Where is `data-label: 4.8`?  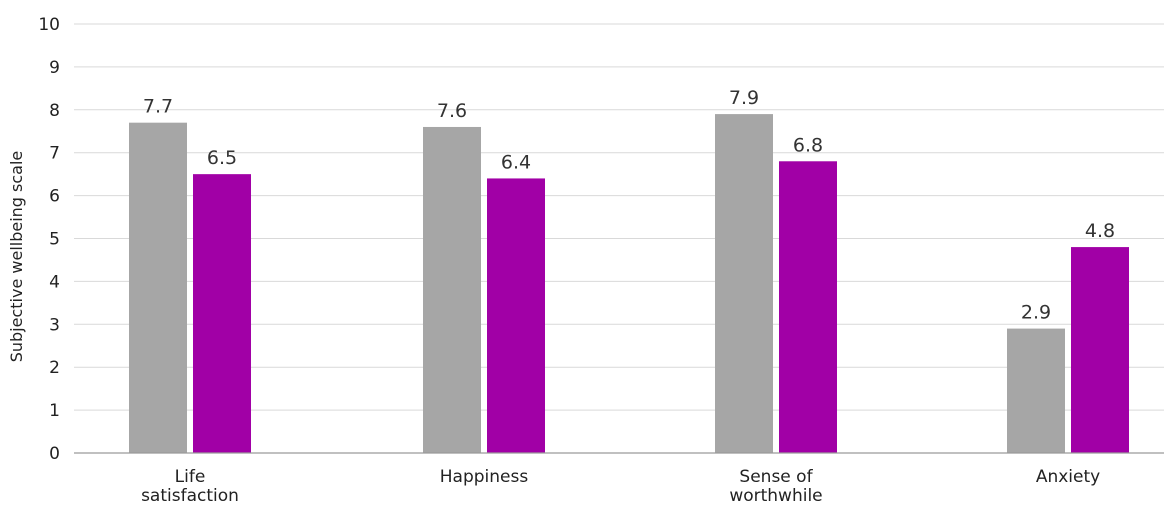 data-label: 4.8 is located at coordinates (1100, 231).